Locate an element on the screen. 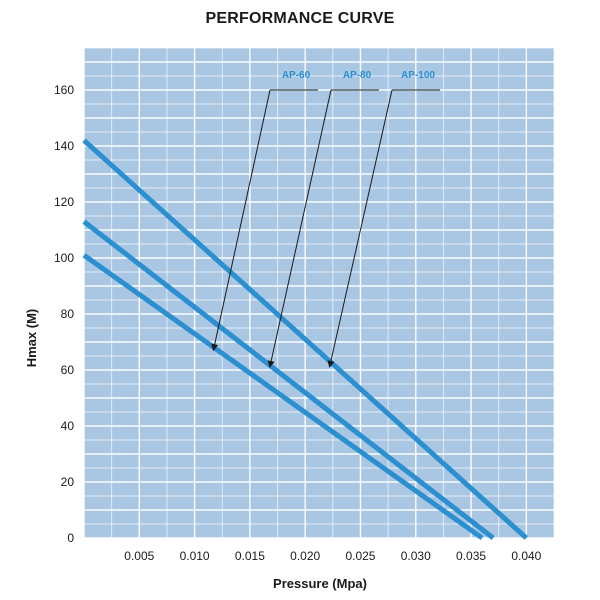 Image resolution: width=600 pixels, height=600 pixels. x-tick-label: 0.035 is located at coordinates (471, 556).